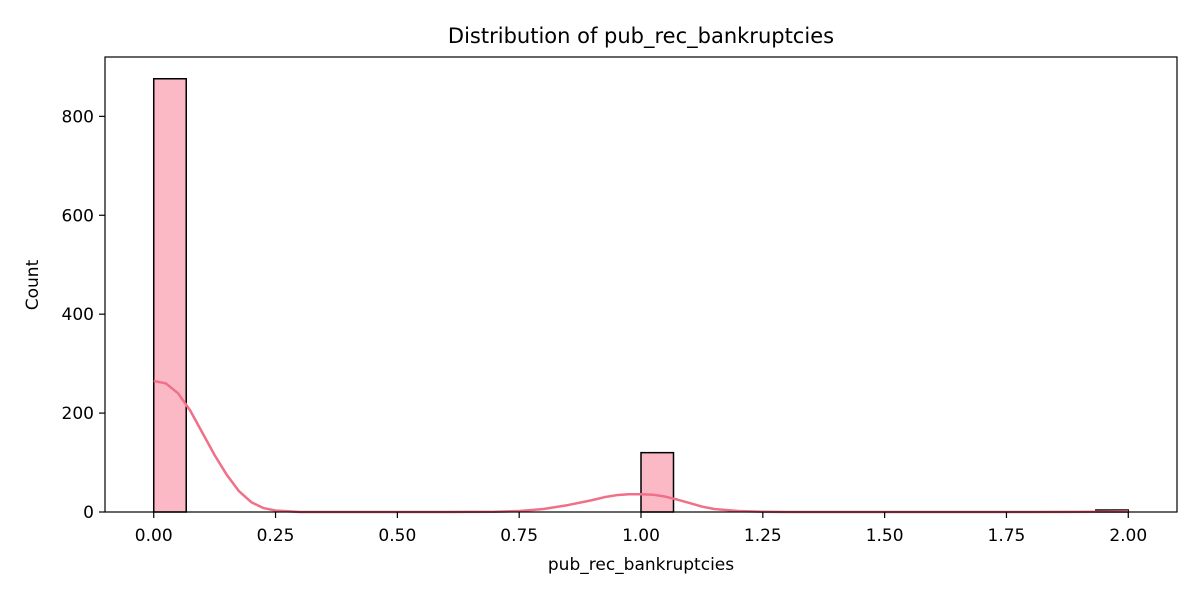  What do you see at coordinates (78, 315) in the screenshot?
I see `y-tick-label-2: 400` at bounding box center [78, 315].